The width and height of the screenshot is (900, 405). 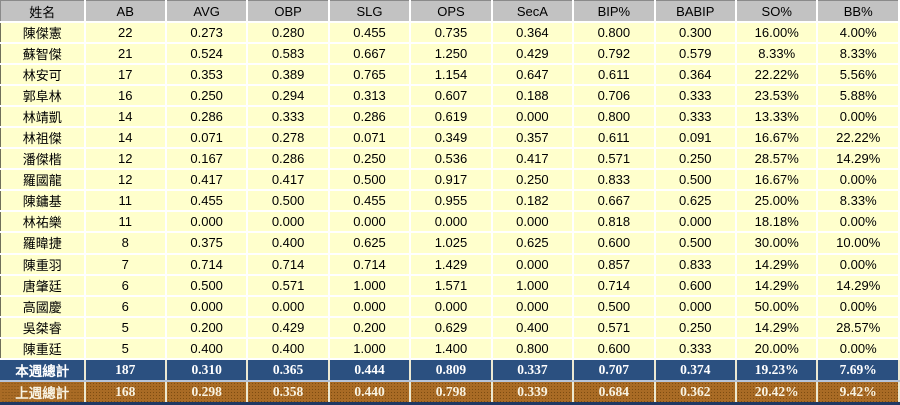 What do you see at coordinates (614, 138) in the screenshot?
I see `stat-cell: 0.611` at bounding box center [614, 138].